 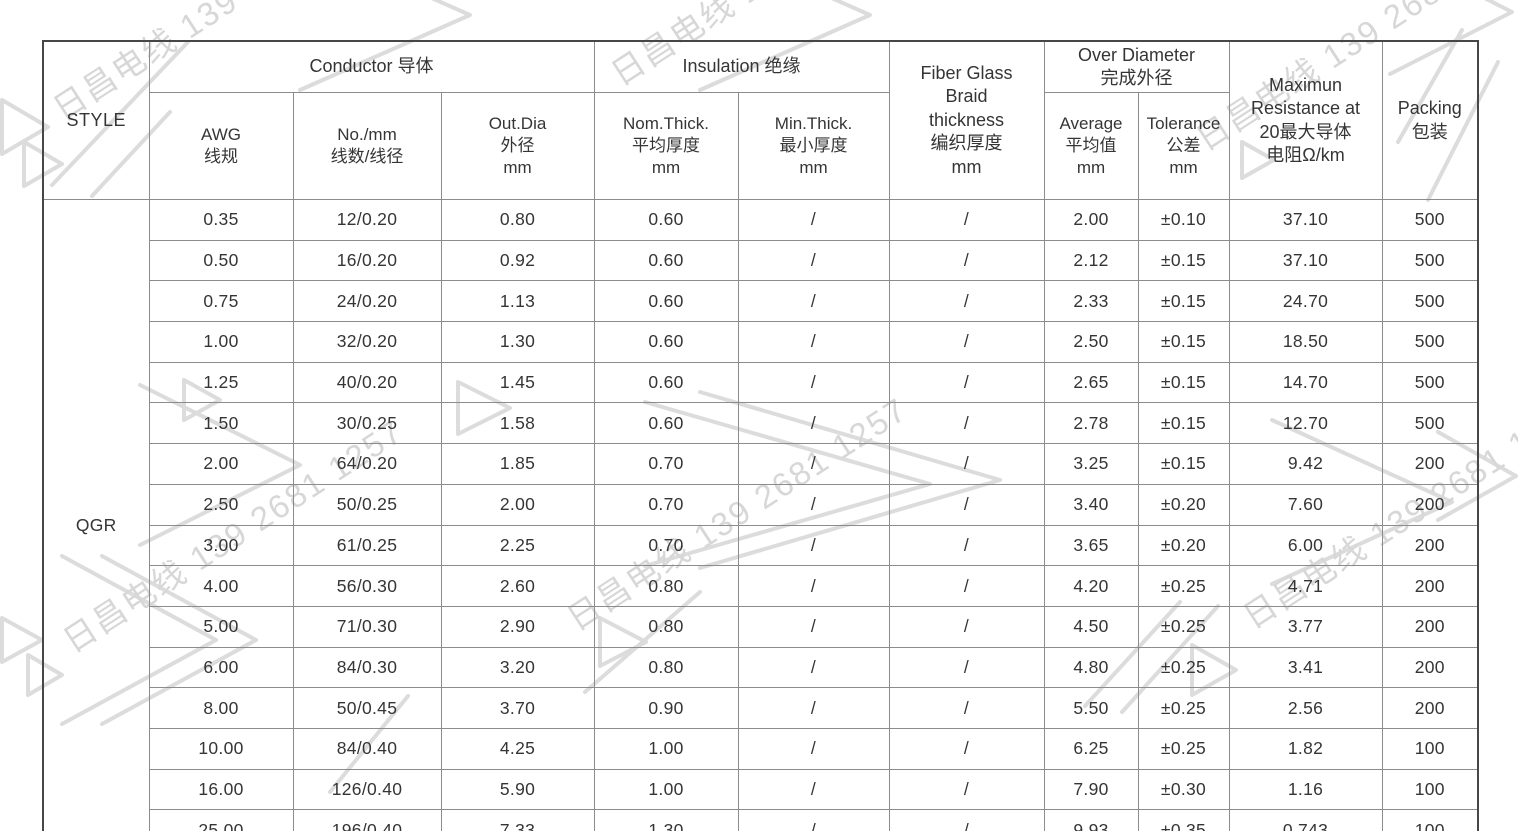 I want to click on nom-thick-header: Nom.Thick. 平均厚度 mm, so click(x=666, y=146).